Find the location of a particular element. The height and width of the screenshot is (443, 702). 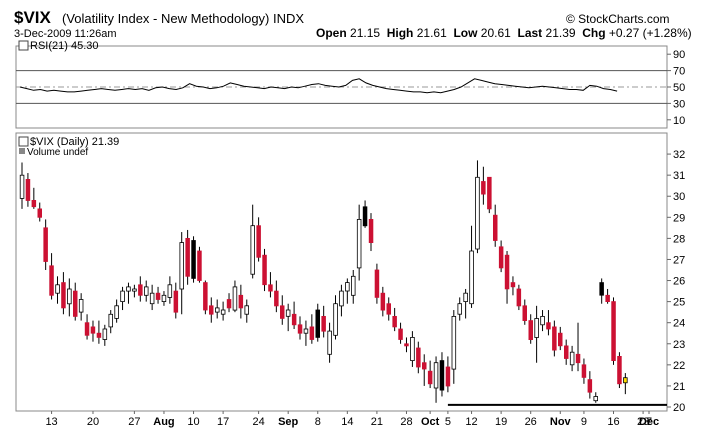

rsi-tick-label: 90 is located at coordinates (679, 55).